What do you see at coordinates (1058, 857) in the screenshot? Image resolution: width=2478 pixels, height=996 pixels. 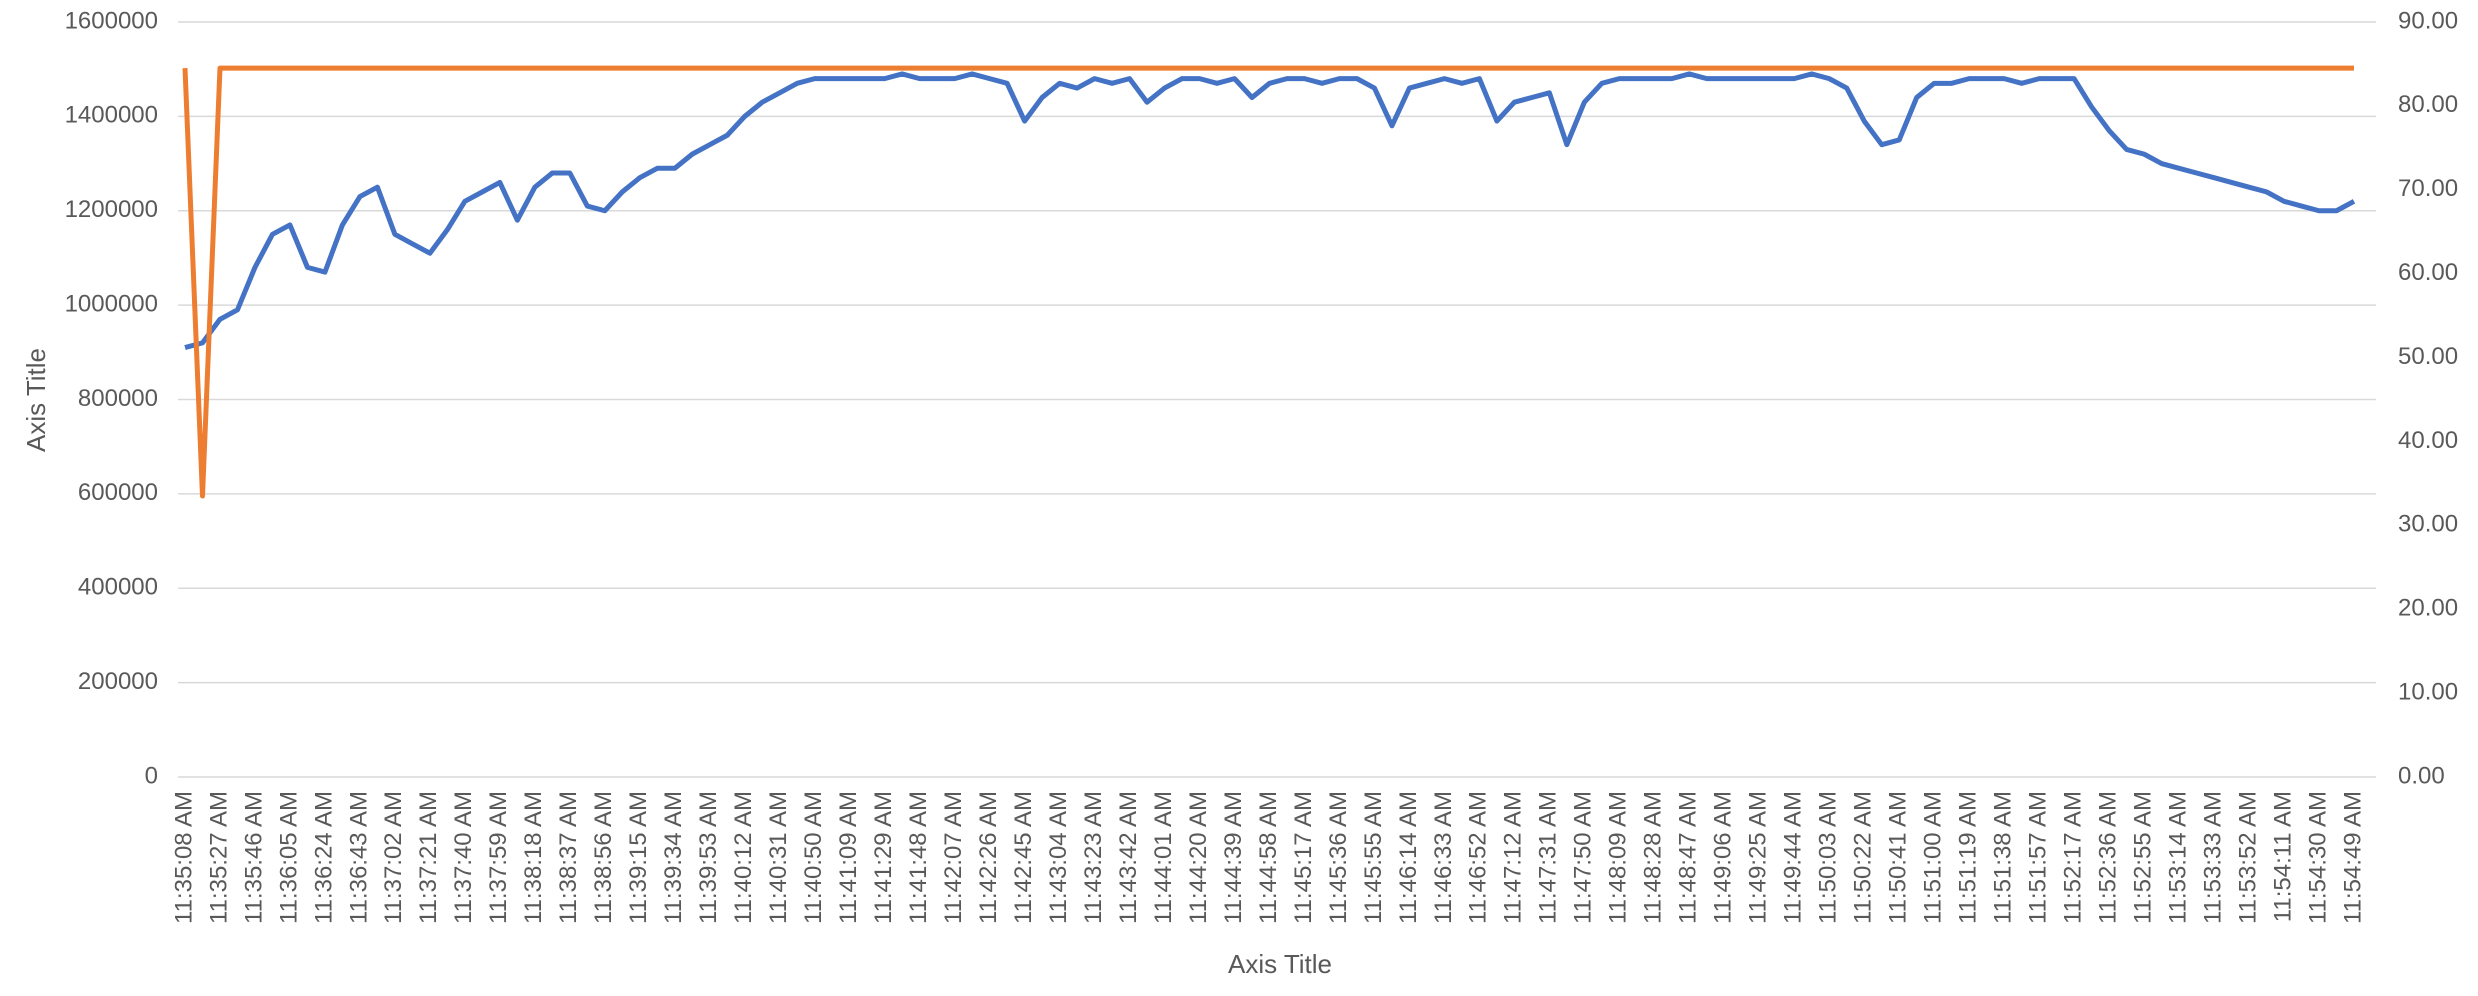 I see `x-tick-label: 11:43:04 AM` at bounding box center [1058, 857].